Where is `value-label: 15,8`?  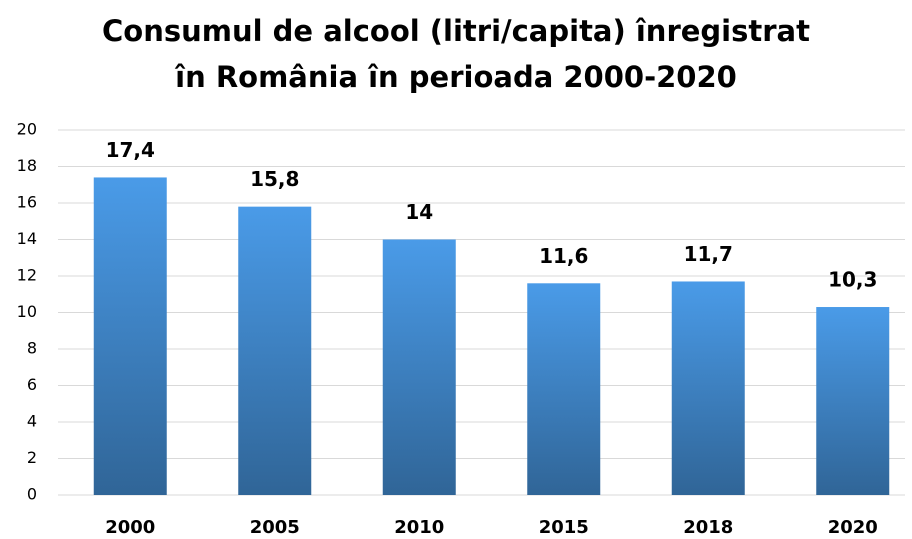
value-label: 15,8 is located at coordinates (274, 179).